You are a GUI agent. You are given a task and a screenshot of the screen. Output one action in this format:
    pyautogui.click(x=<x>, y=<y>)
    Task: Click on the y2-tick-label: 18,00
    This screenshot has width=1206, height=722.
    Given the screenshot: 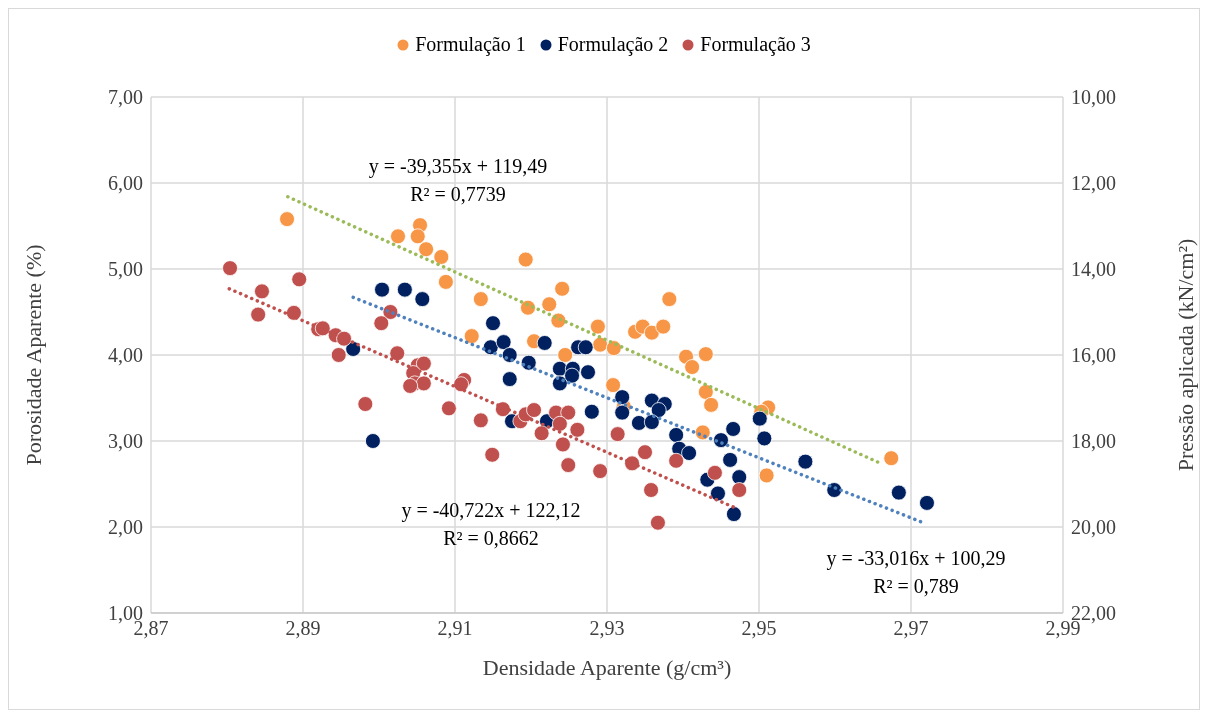 What is the action you would take?
    pyautogui.click(x=1093, y=441)
    